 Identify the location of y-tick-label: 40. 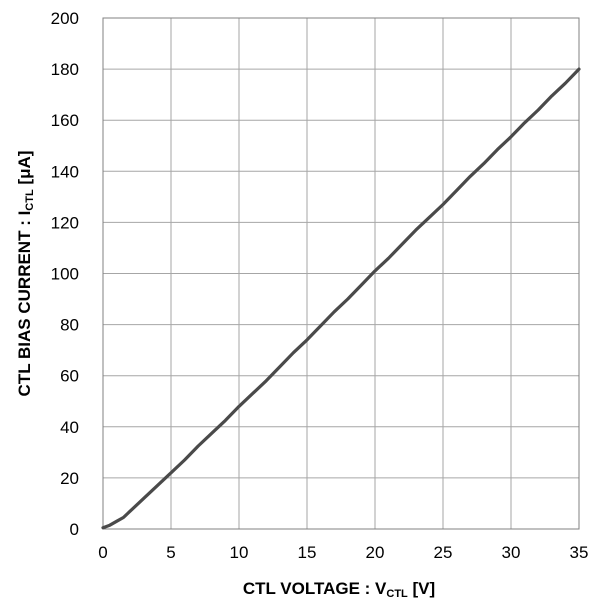
(69, 427).